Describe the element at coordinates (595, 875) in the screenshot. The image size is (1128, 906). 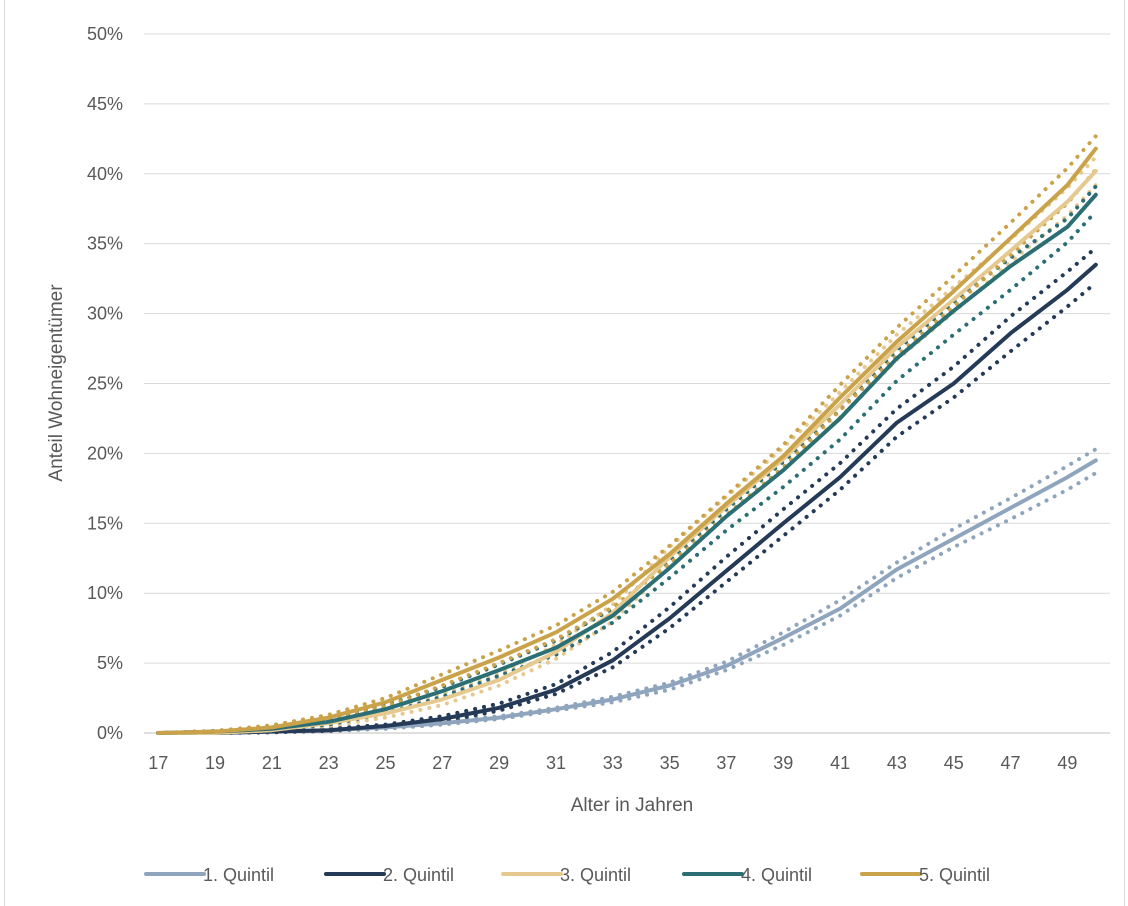
I see `legend-label-3: 3. Quintil` at that location.